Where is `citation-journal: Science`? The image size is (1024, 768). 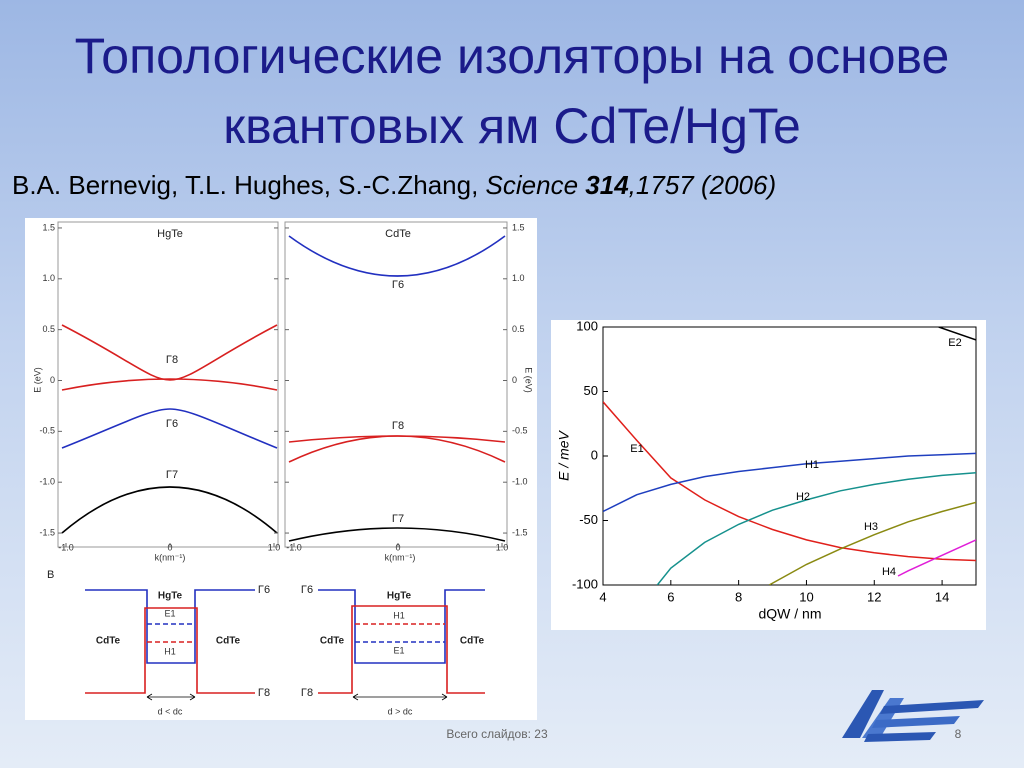
citation-journal: Science is located at coordinates (532, 185).